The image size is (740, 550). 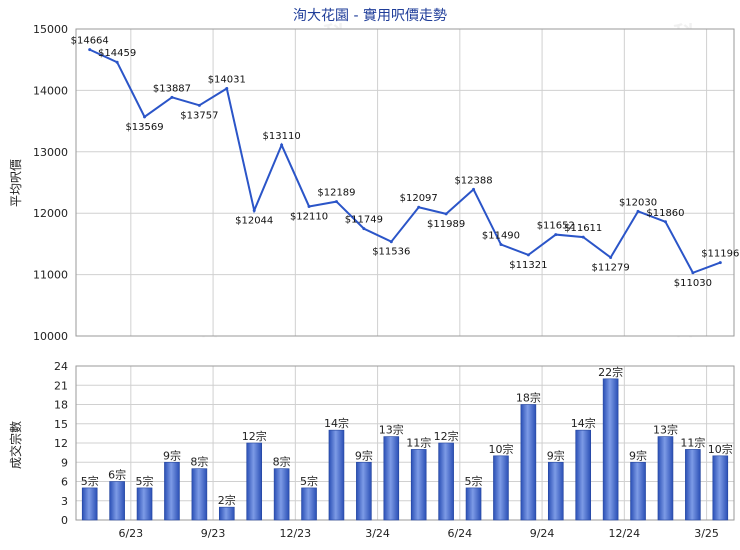 What do you see at coordinates (172, 88) in the screenshot?
I see `price-data-label: $13887` at bounding box center [172, 88].